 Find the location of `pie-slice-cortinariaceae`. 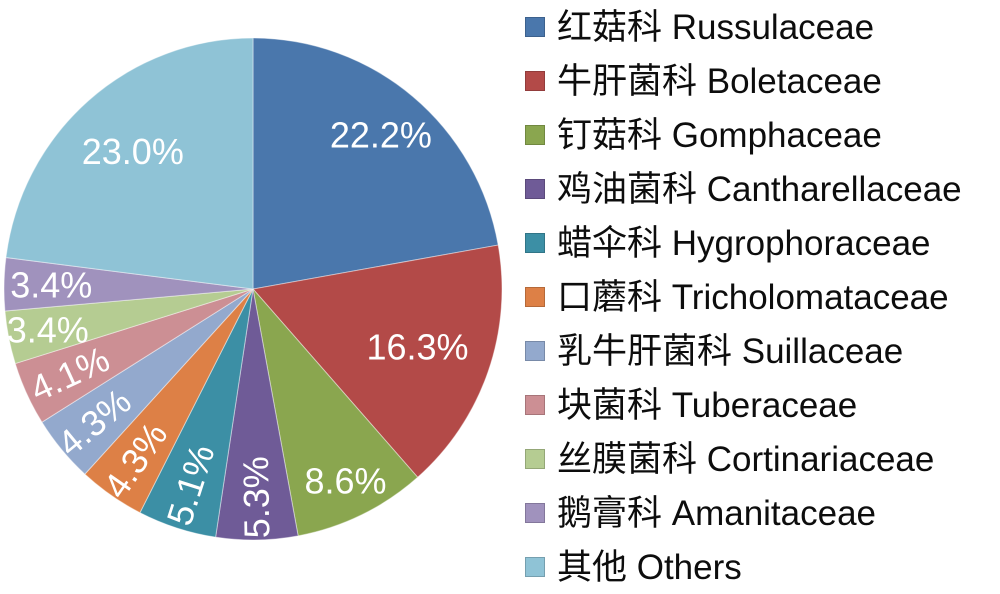

pie-slice-cortinariaceae is located at coordinates (129, 326).